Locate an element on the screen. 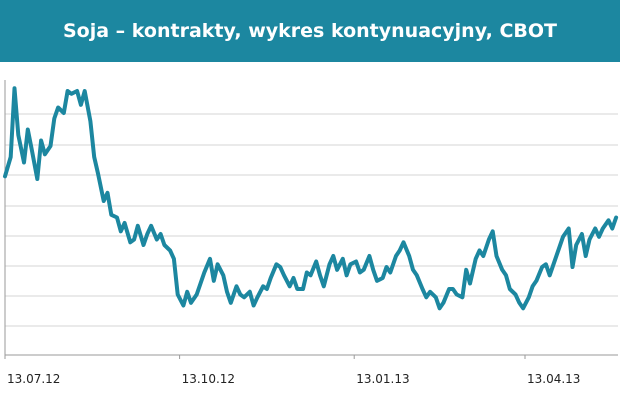 The width and height of the screenshot is (620, 413). x-tick-label-4: 13.04.13 is located at coordinates (553, 379).